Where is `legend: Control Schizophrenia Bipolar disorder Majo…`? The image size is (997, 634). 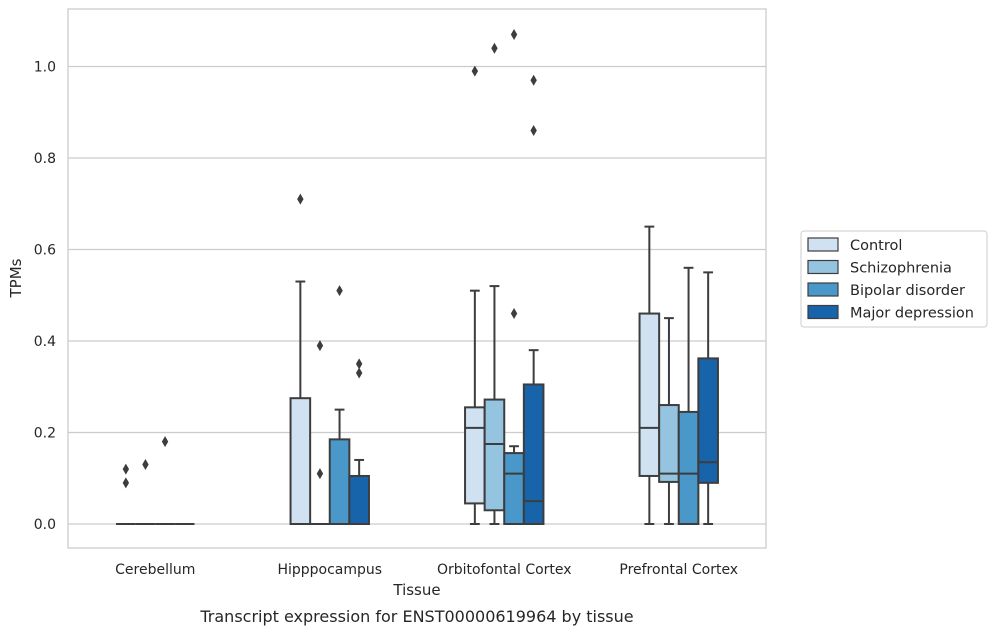 legend: Control Schizophrenia Bipolar disorder Majo… is located at coordinates (894, 279).